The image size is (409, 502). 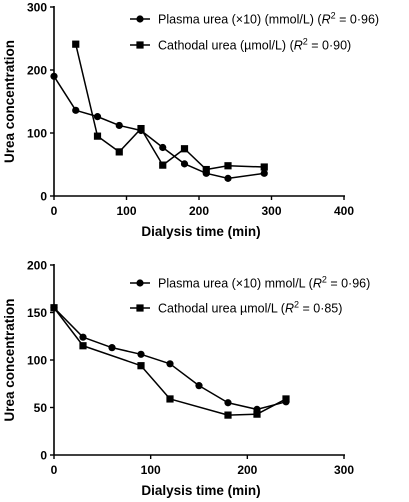 I want to click on y-tick-label: 300, so click(x=37, y=8).